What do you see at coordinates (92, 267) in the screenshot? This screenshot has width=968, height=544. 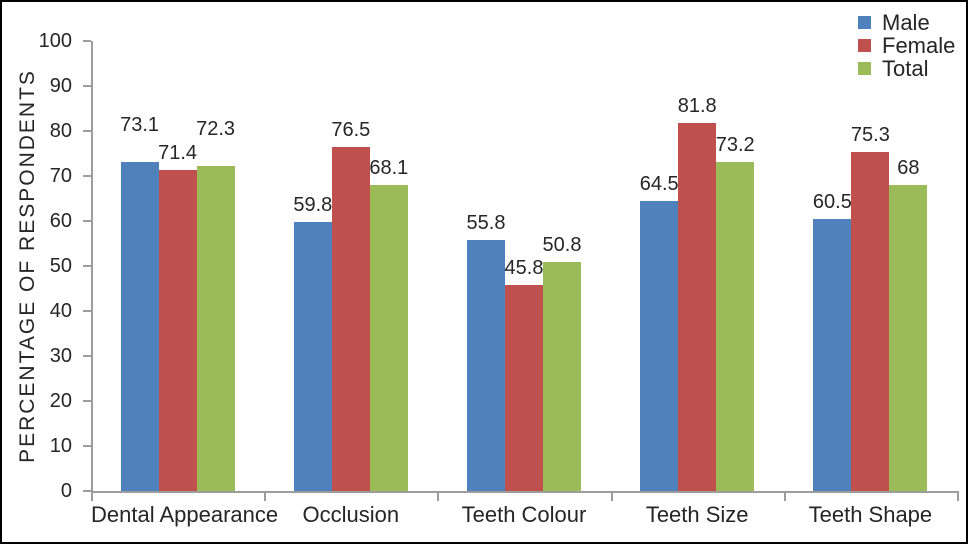 I see `y-axis-line` at bounding box center [92, 267].